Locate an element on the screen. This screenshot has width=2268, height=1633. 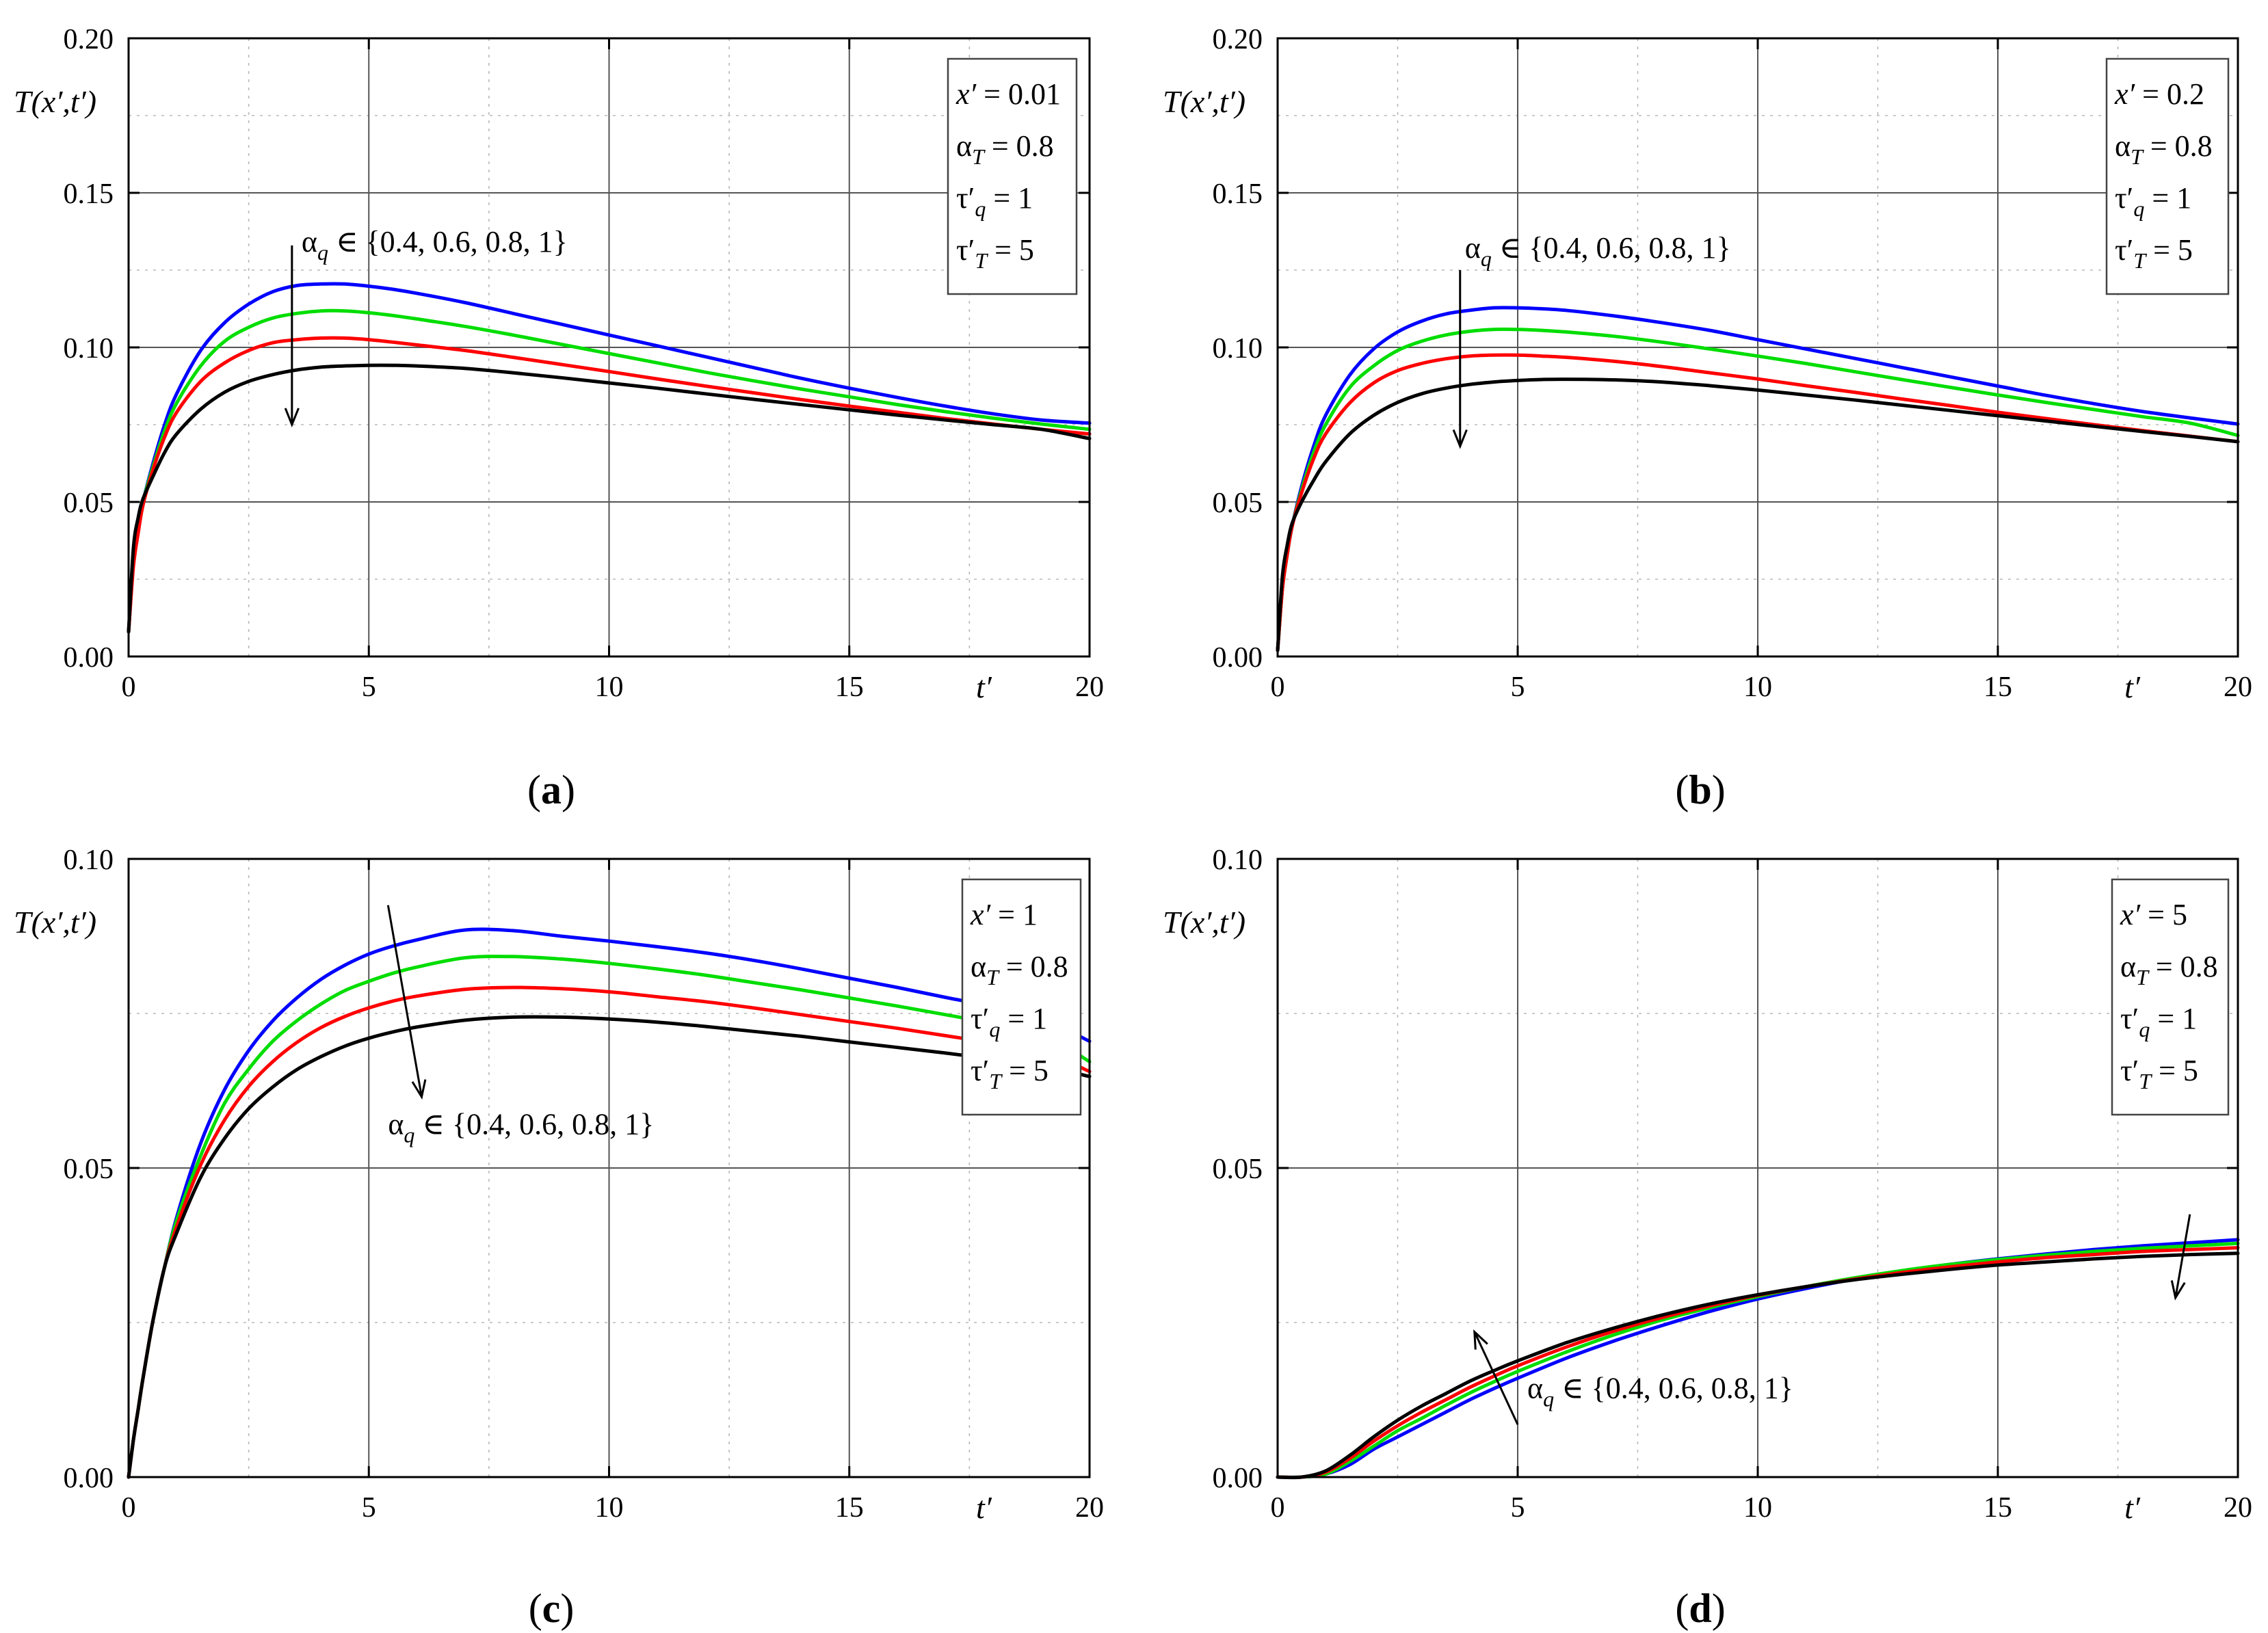
legend-param: x′ = 5 is located at coordinates (2153, 914).